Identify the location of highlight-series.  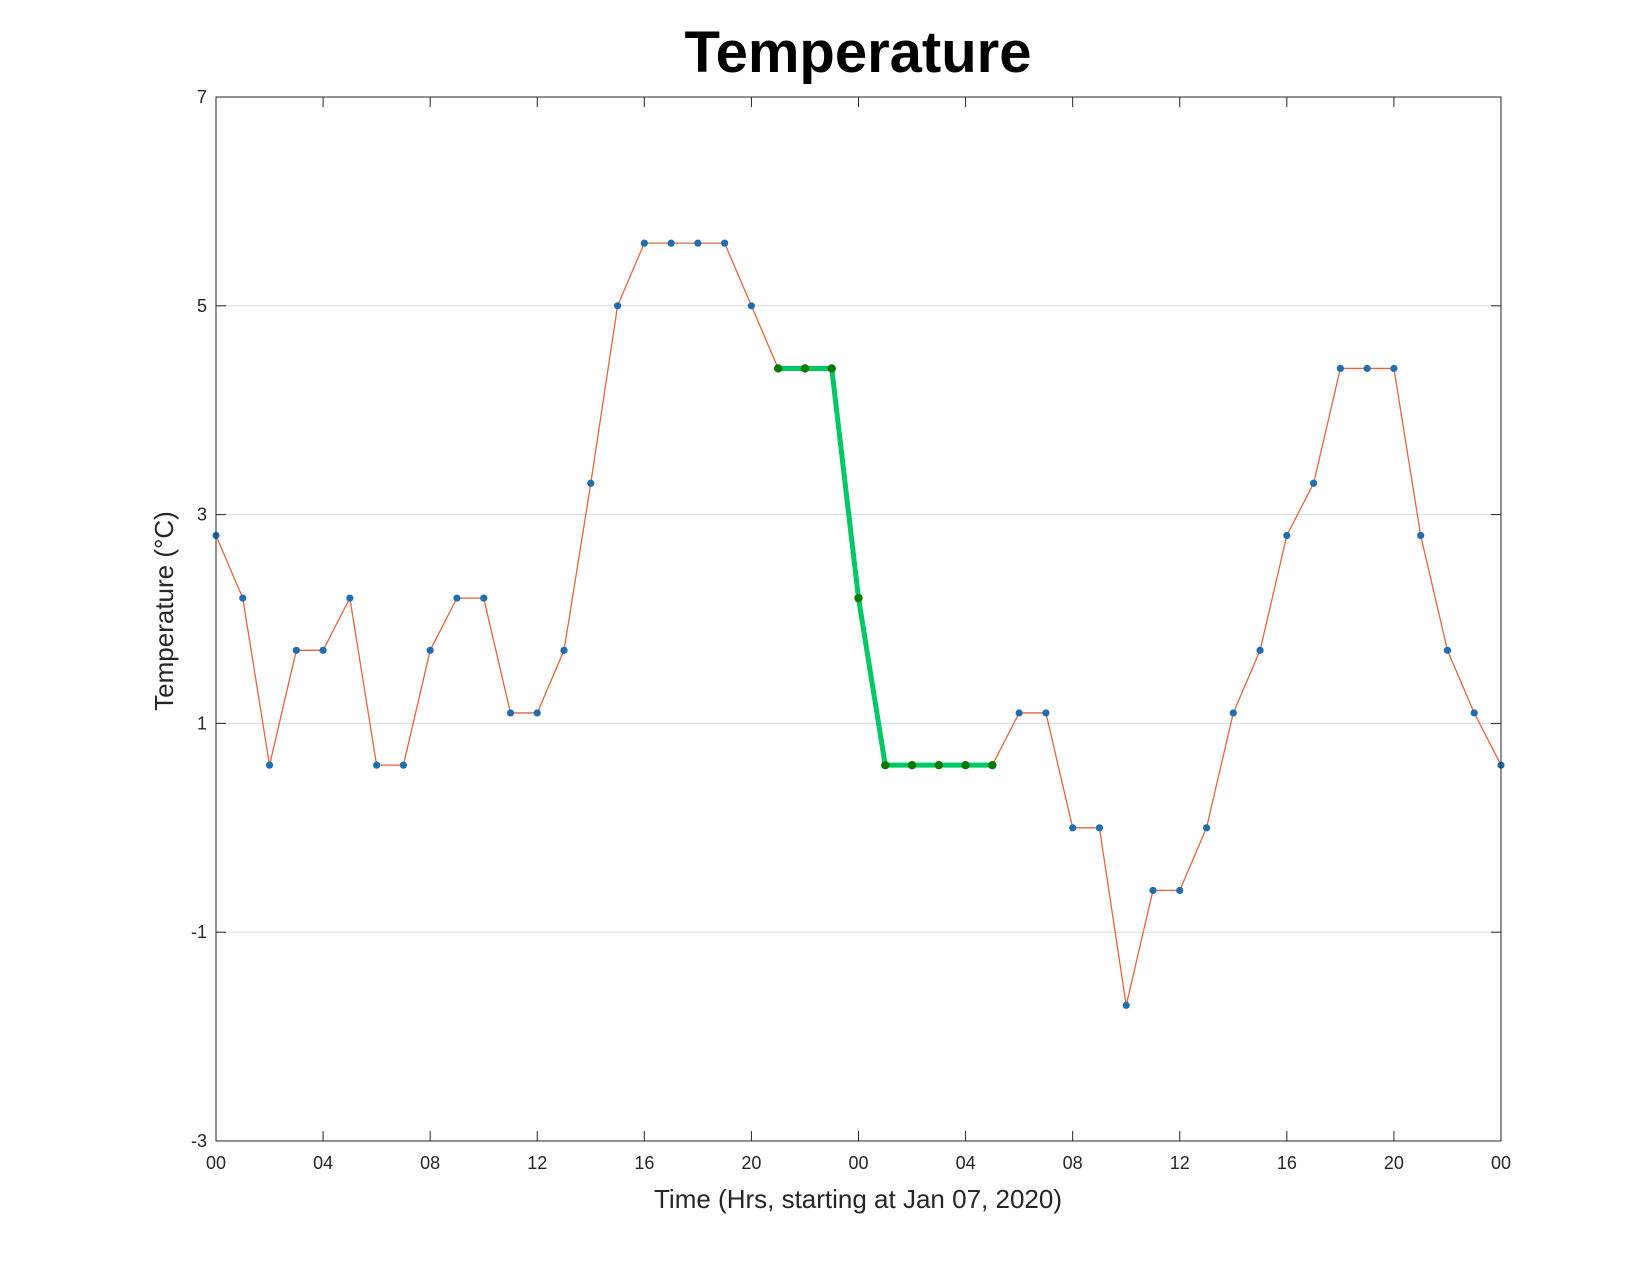
(885, 567).